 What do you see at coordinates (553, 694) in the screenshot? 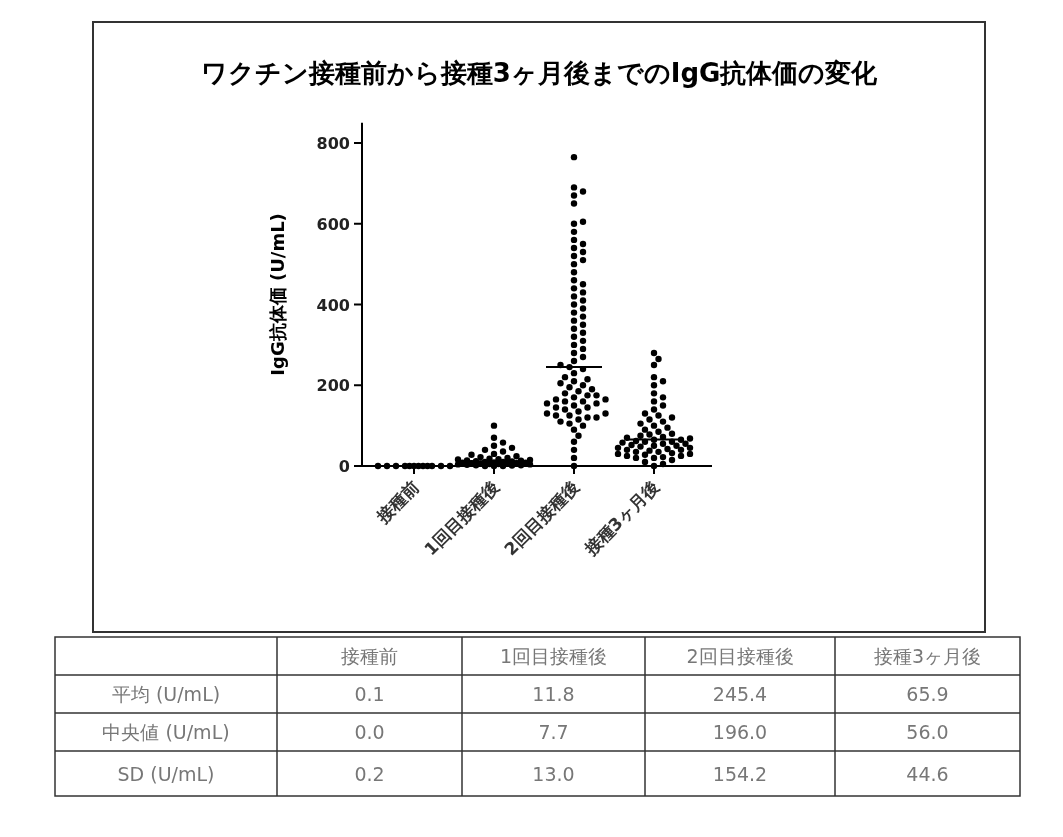
I see `data-label: 11.8` at bounding box center [553, 694].